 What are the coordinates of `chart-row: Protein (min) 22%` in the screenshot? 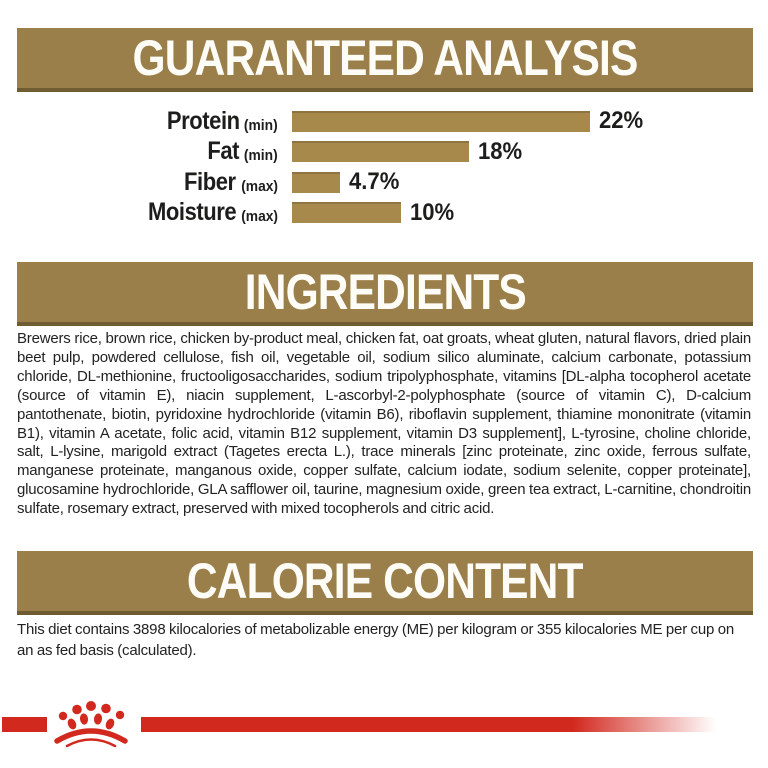 It's located at (384, 121).